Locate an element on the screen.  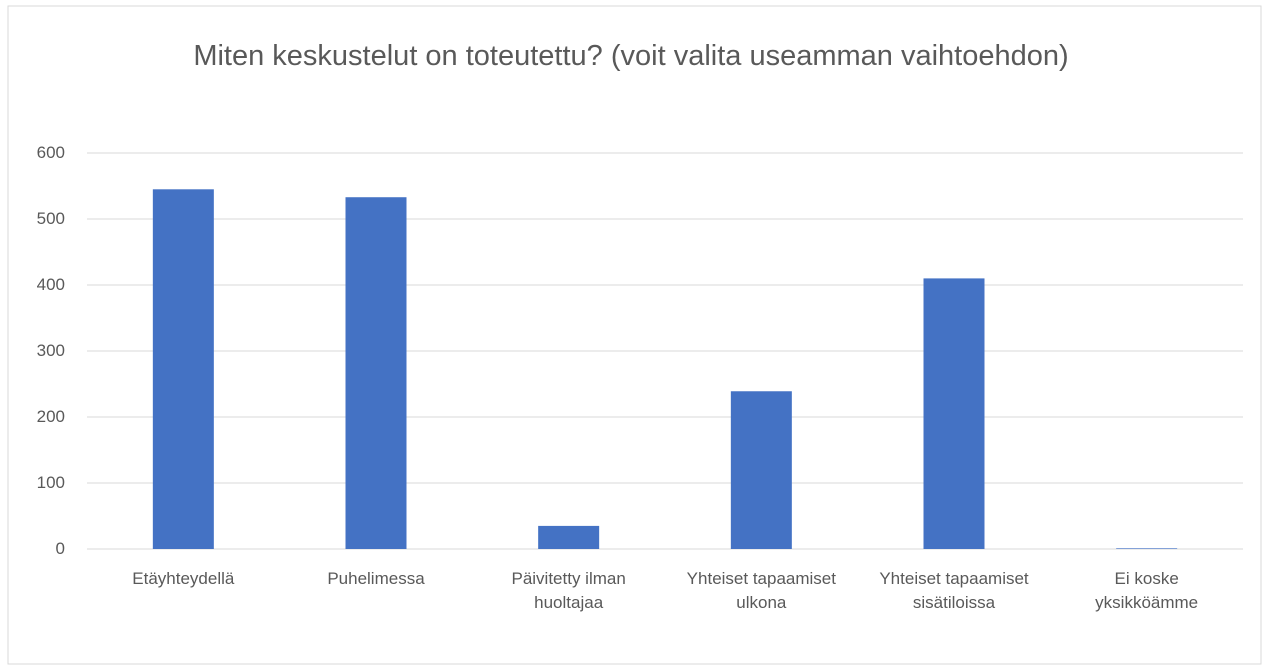
x-tick-label: Yhteiset tapaamiset sisätiloissa is located at coordinates (954, 590).